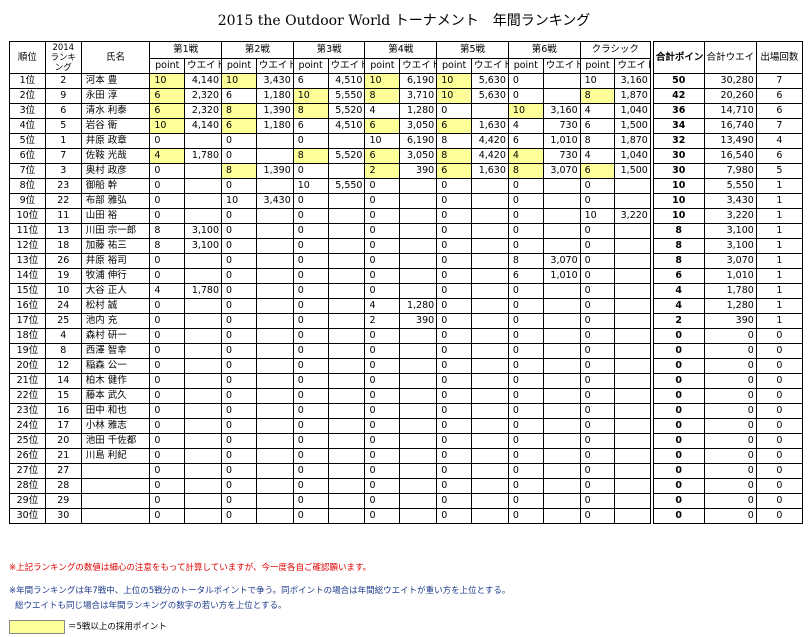  I want to click on prev-rank-cell: 29, so click(63, 501).